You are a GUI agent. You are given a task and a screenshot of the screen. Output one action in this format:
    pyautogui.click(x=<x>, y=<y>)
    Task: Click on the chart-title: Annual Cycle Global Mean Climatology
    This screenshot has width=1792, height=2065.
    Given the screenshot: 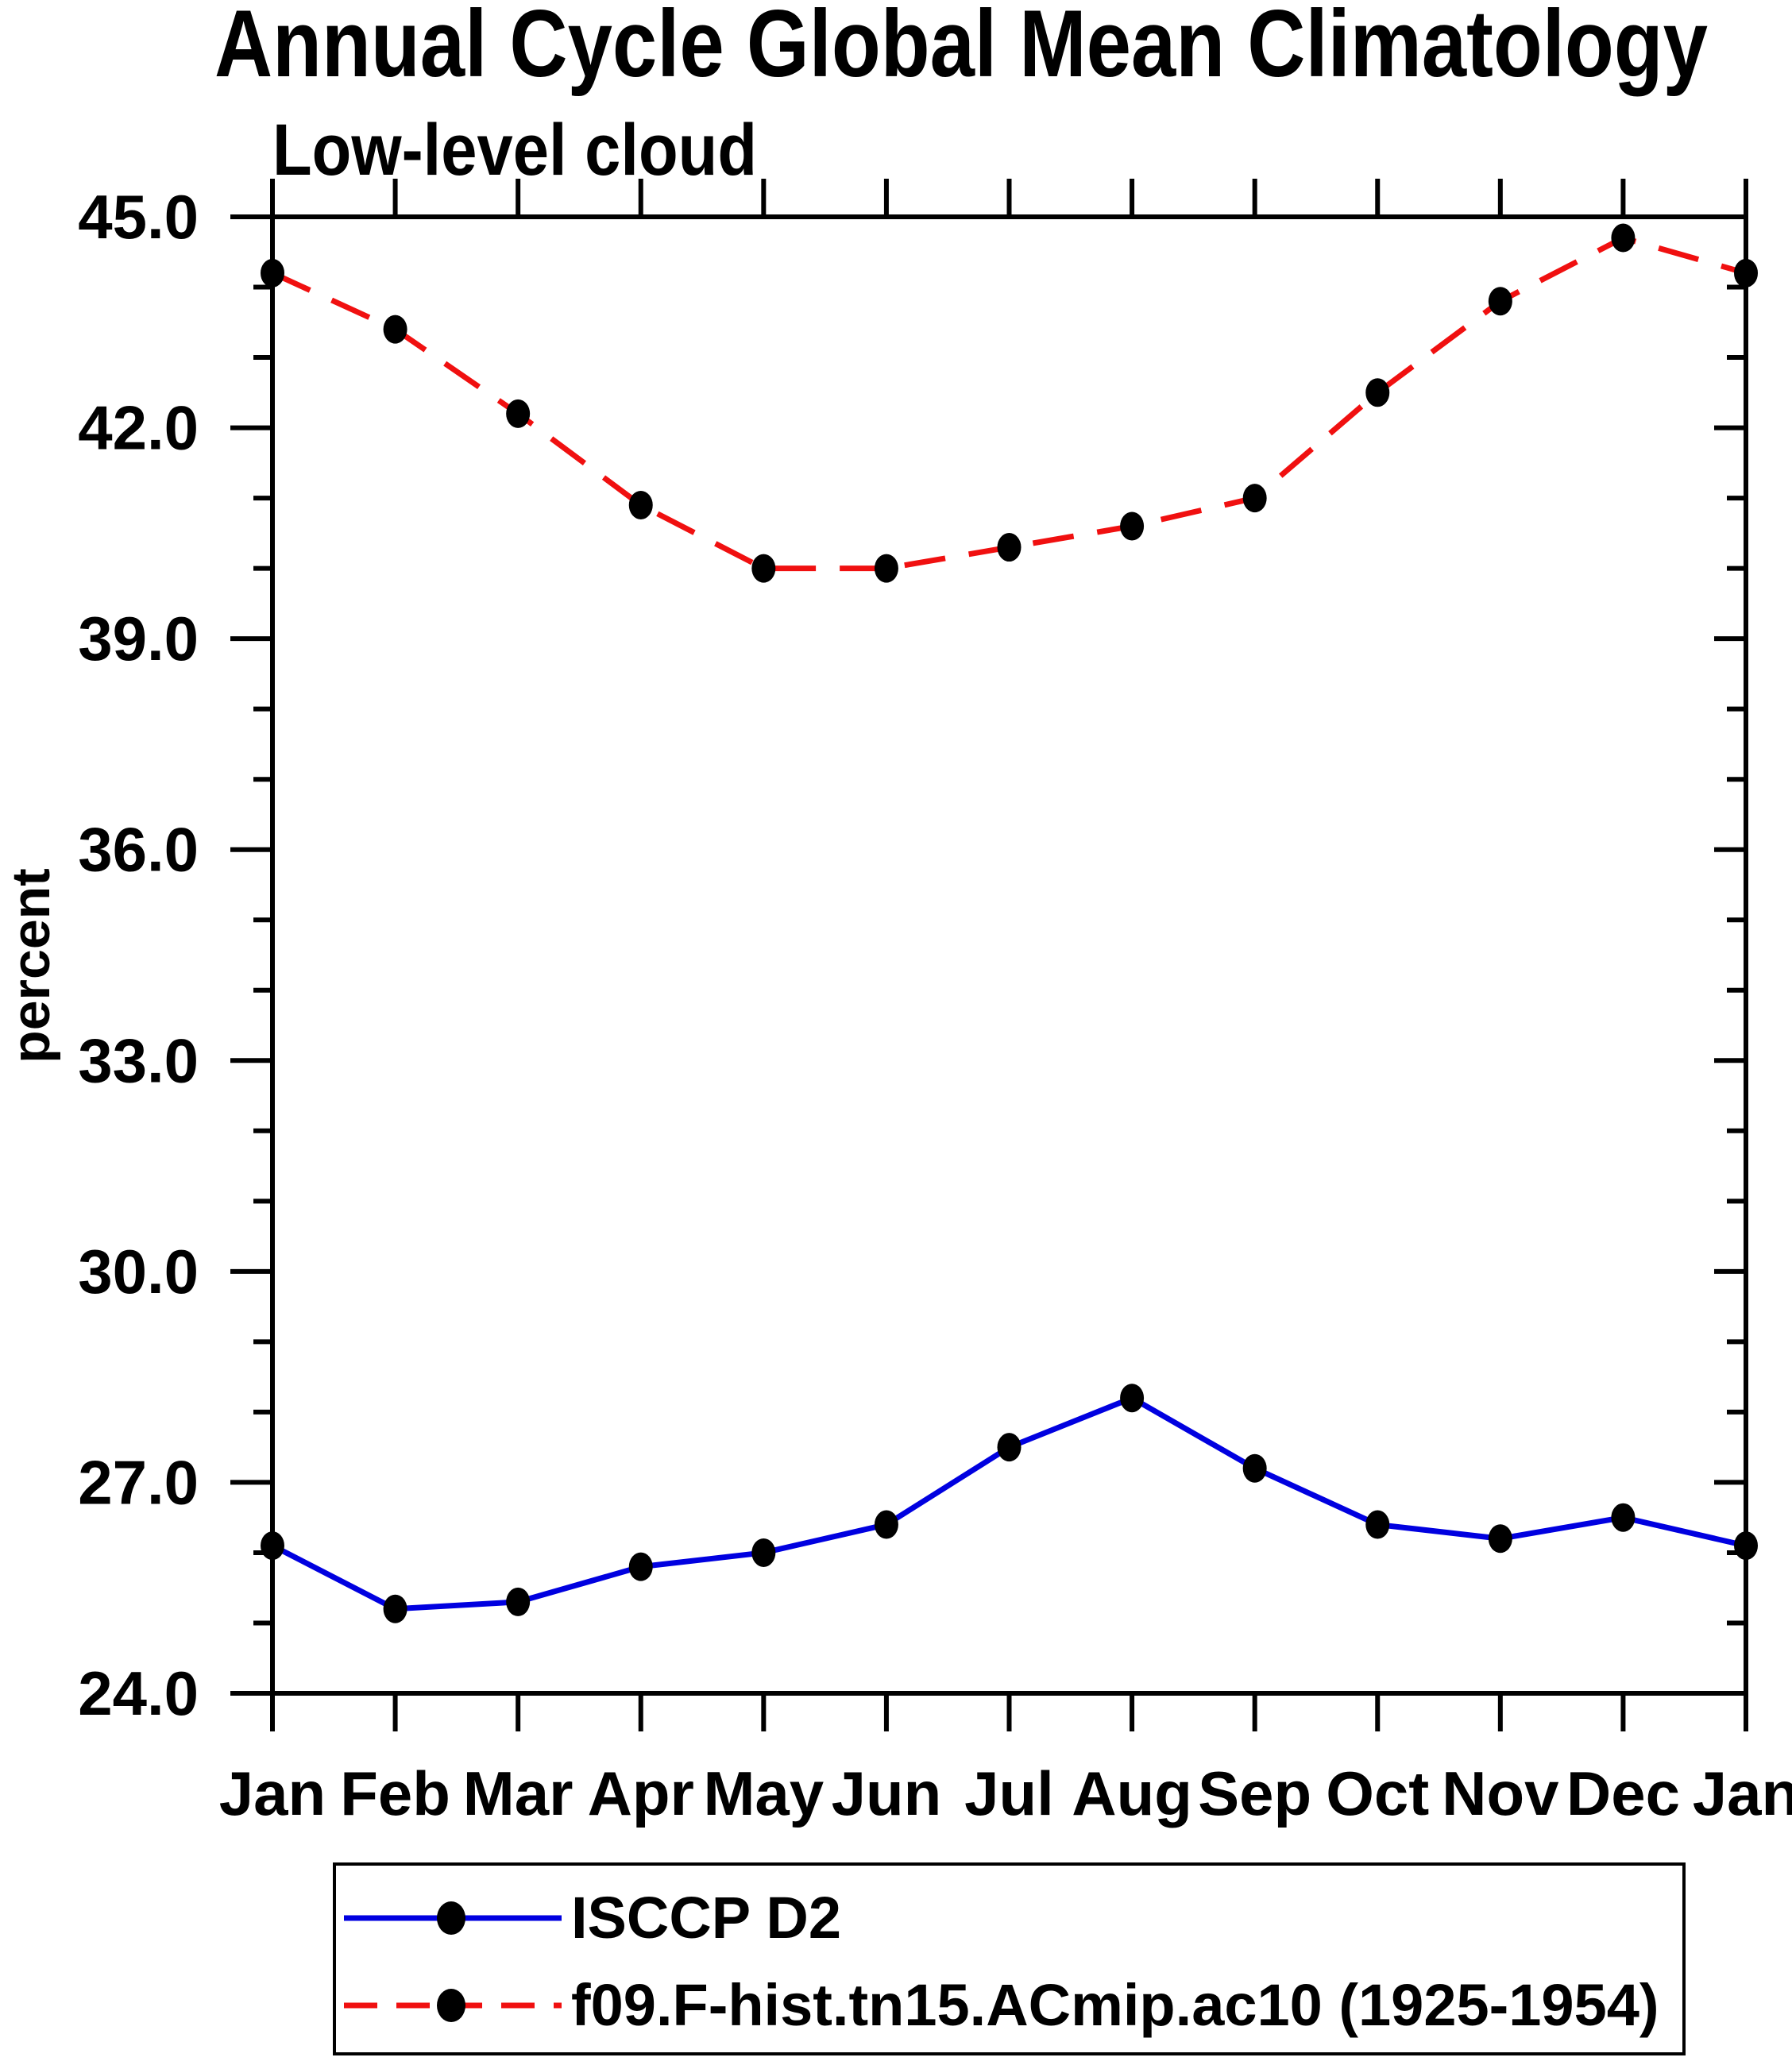 What is the action you would take?
    pyautogui.click(x=961, y=48)
    